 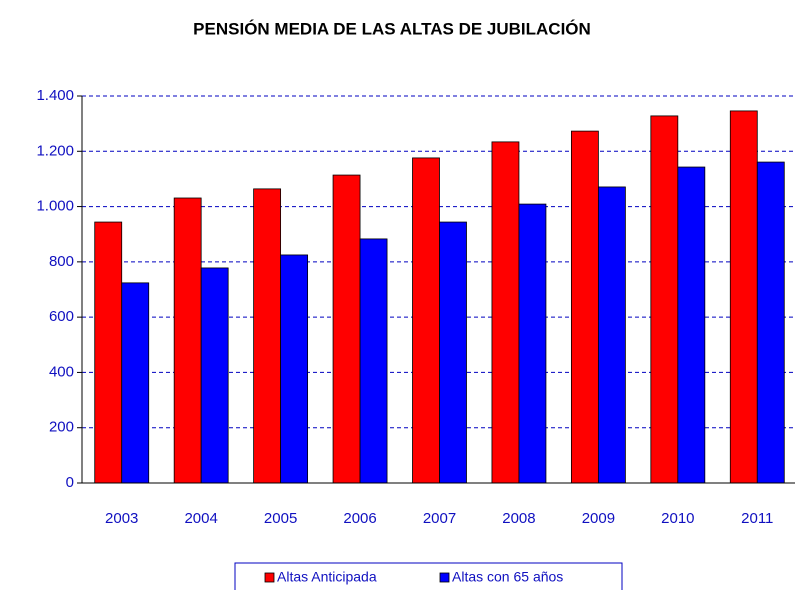 What do you see at coordinates (61, 261) in the screenshot?
I see `y-tick-label: 800` at bounding box center [61, 261].